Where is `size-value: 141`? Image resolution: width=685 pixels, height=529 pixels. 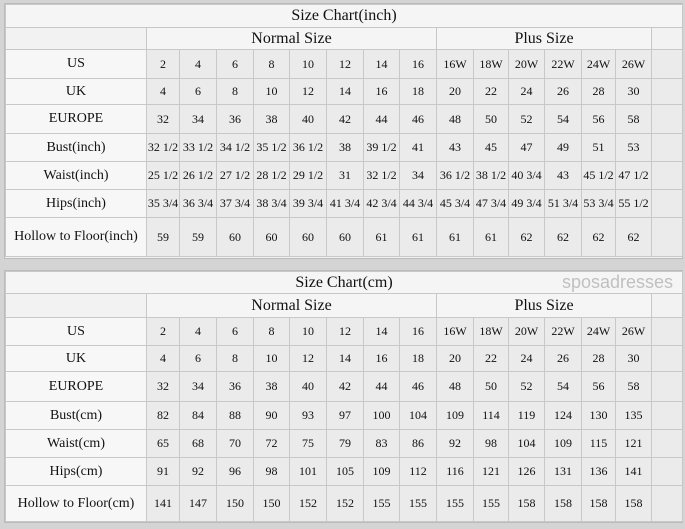
size-value: 141 is located at coordinates (163, 503).